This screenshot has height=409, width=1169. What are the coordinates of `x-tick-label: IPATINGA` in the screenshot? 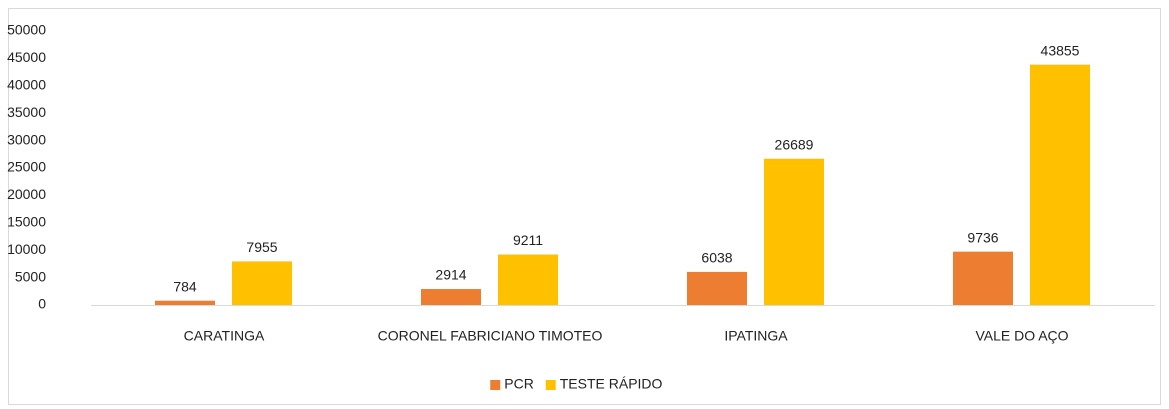 It's located at (756, 336).